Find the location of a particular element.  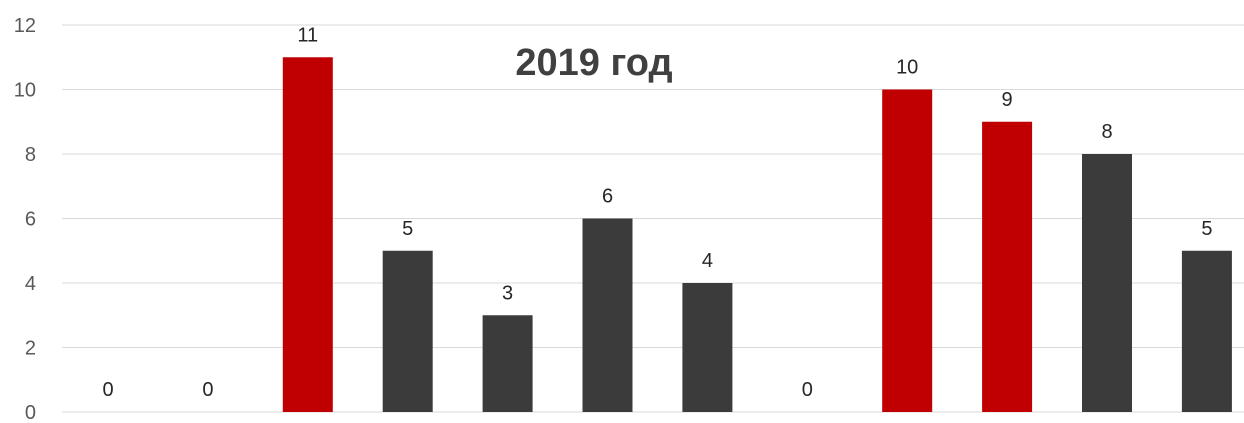

data-label: 10 is located at coordinates (907, 68).